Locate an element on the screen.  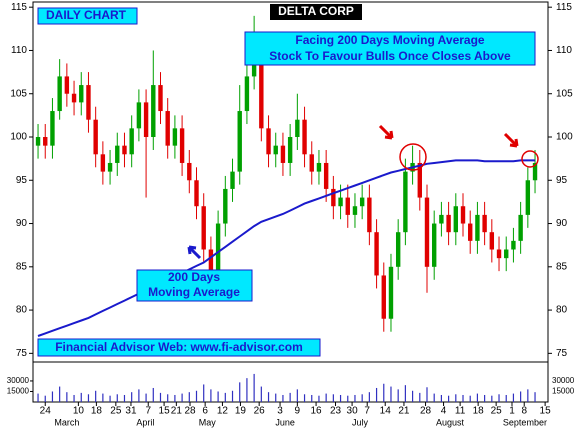
month-label: July is located at coordinates (360, 422).